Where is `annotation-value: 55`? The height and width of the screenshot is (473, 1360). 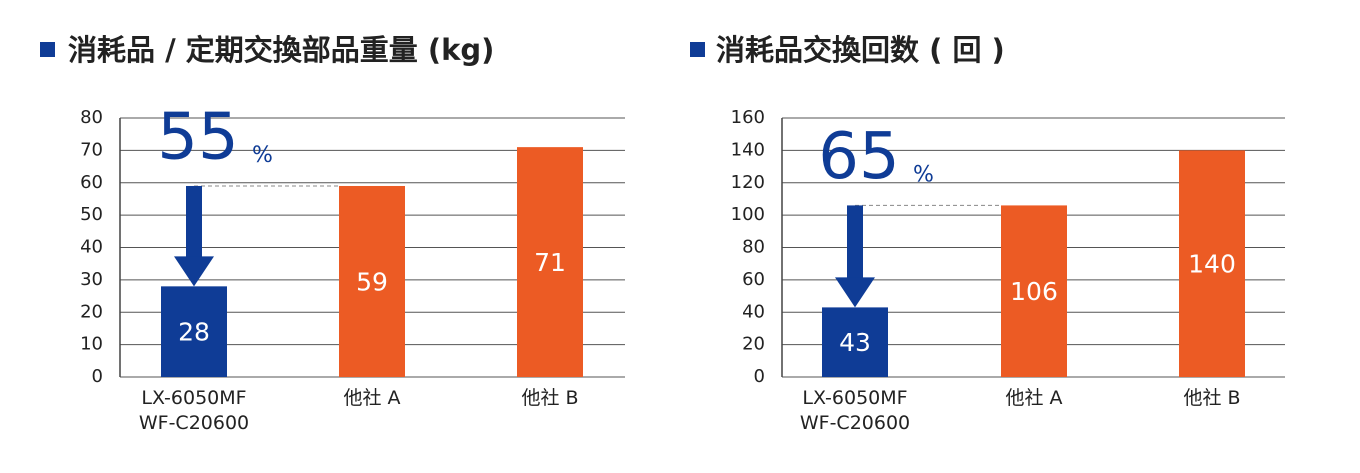 annotation-value: 55 is located at coordinates (197, 138).